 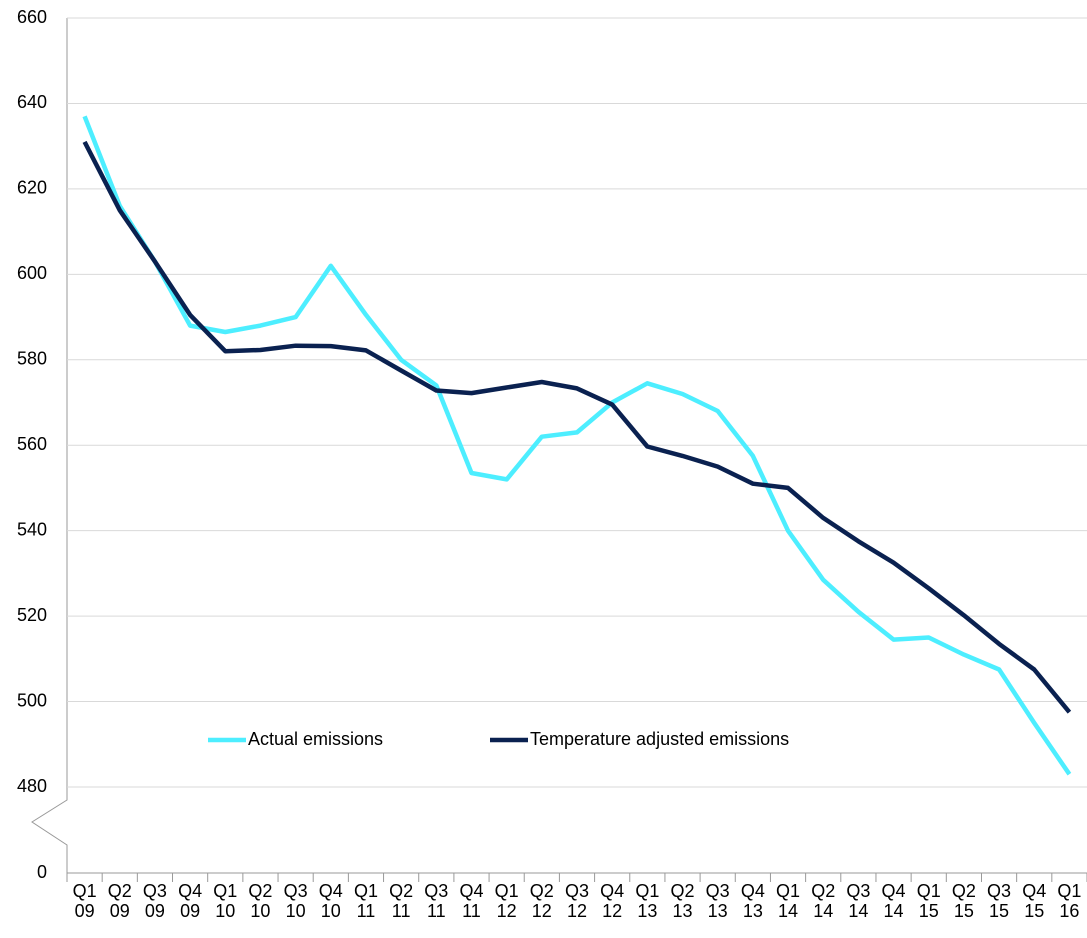 I want to click on x-tick-label: Q3 12, so click(x=576, y=901).